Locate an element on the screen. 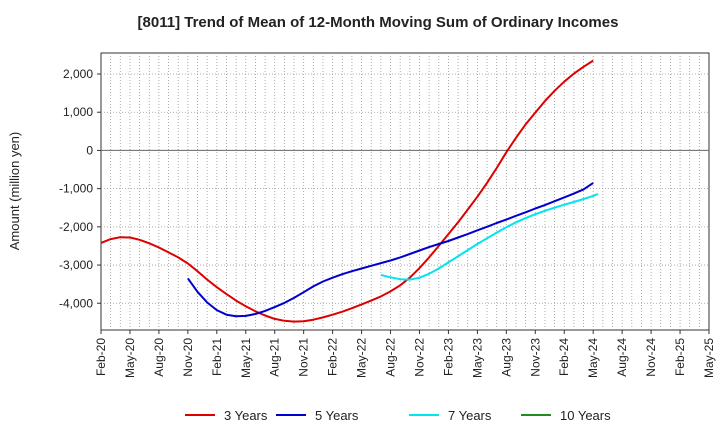  x-tick-label: Aug-24 is located at coordinates (622, 357).